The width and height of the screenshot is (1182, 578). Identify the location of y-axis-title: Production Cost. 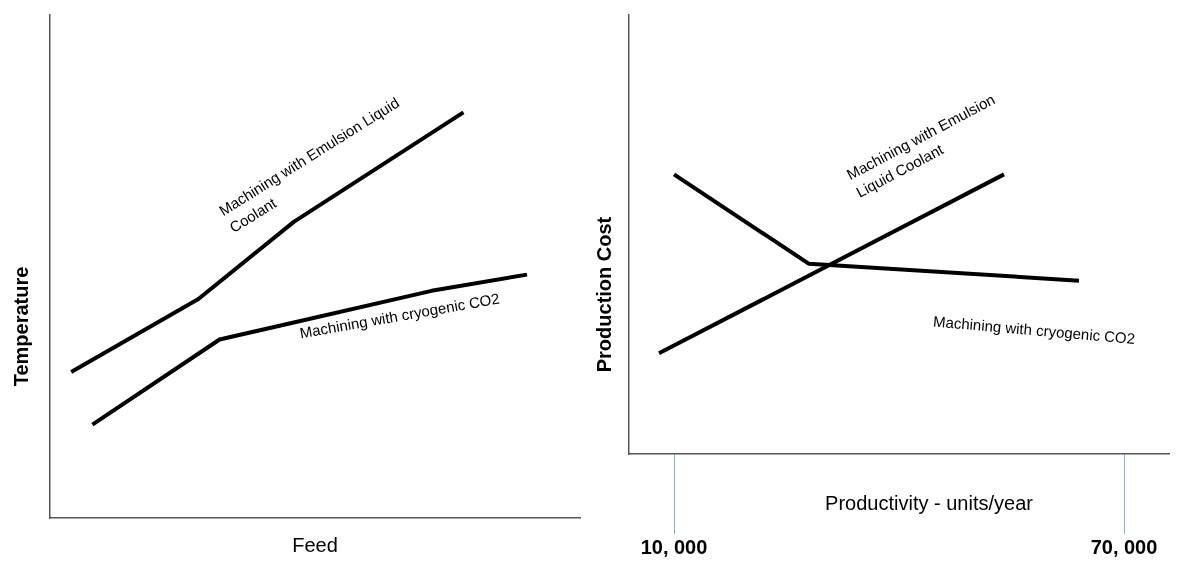
(603, 294).